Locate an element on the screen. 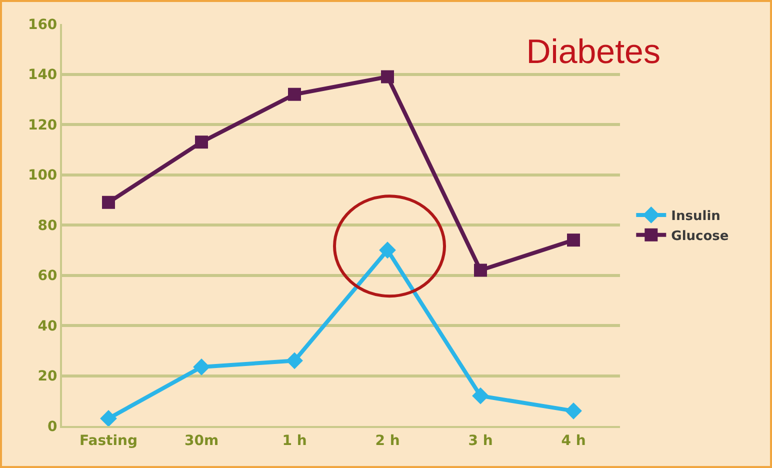  x-tick-label: 30m is located at coordinates (201, 440).